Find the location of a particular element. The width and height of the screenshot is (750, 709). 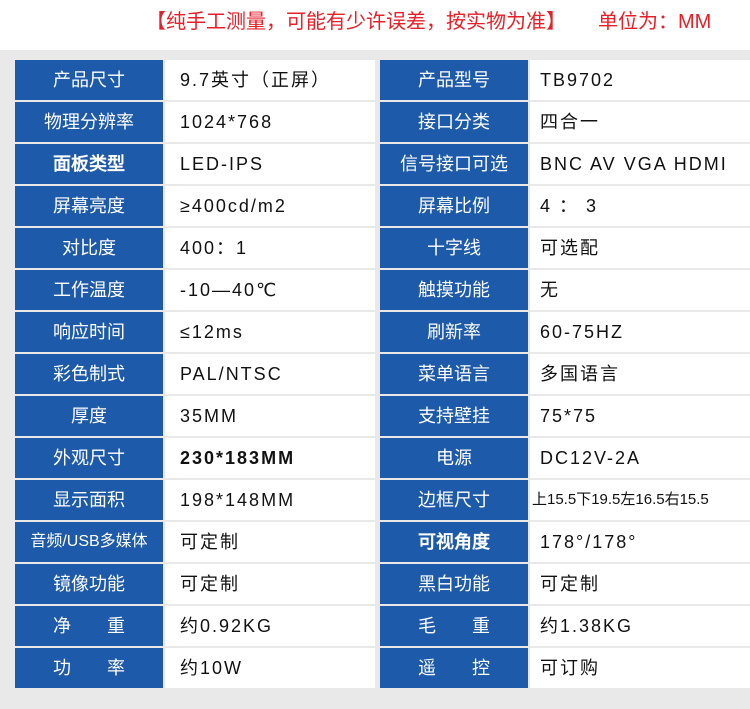

spec-row: 产品尺寸 9.7英寸（正屏） 产品型号 TB9702 is located at coordinates (375, 80).